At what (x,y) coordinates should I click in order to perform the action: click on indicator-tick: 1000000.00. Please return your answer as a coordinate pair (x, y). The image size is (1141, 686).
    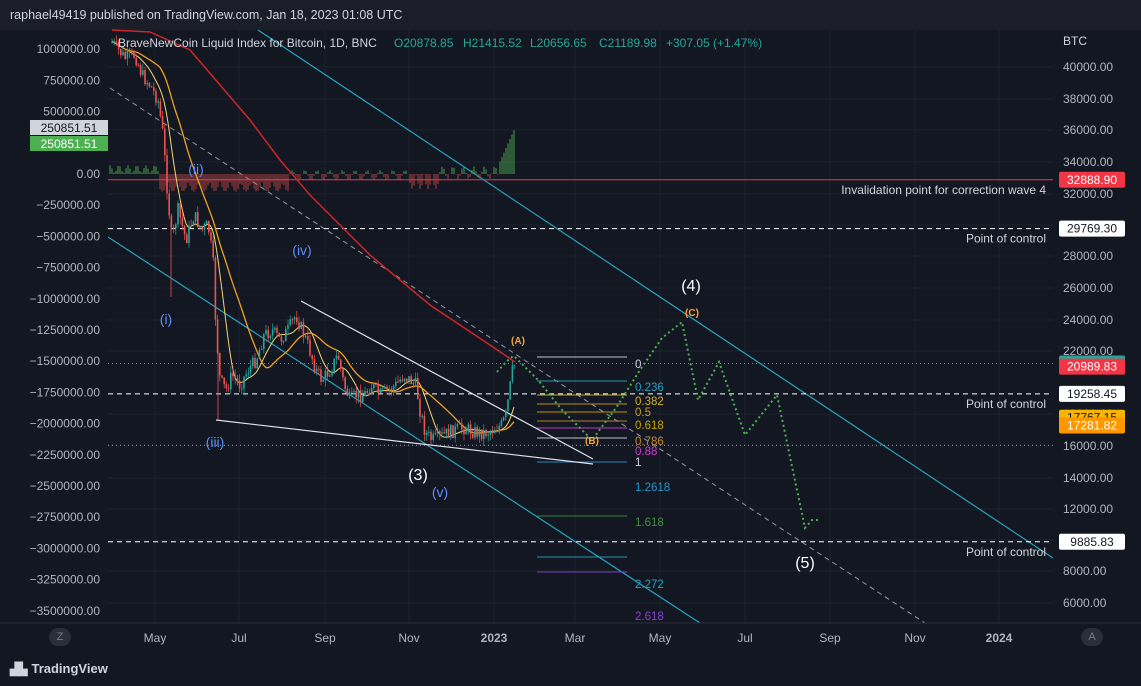
    Looking at the image, I should click on (69, 49).